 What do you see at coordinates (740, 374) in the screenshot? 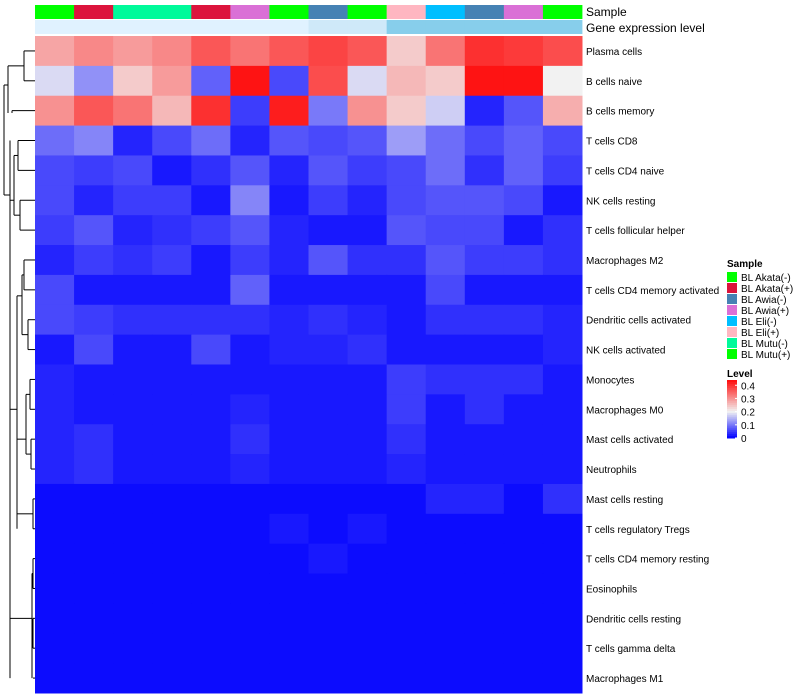
I see `legend-level-title: Level` at bounding box center [740, 374].